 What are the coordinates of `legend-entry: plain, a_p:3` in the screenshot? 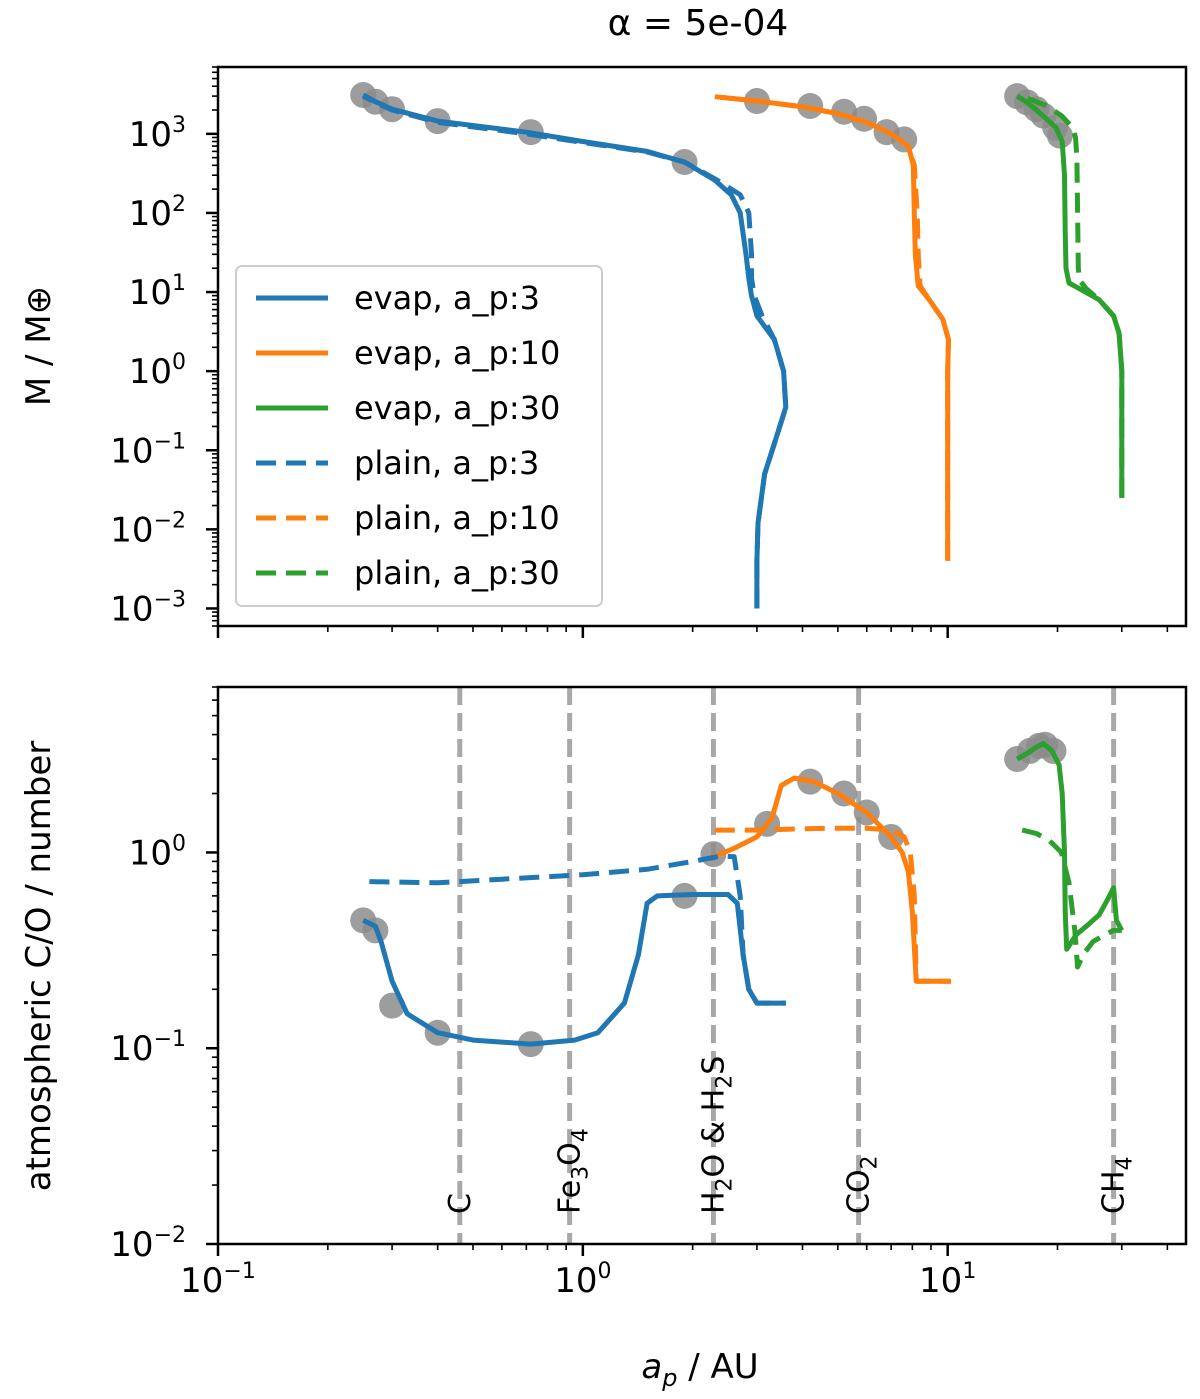 It's located at (446, 463).